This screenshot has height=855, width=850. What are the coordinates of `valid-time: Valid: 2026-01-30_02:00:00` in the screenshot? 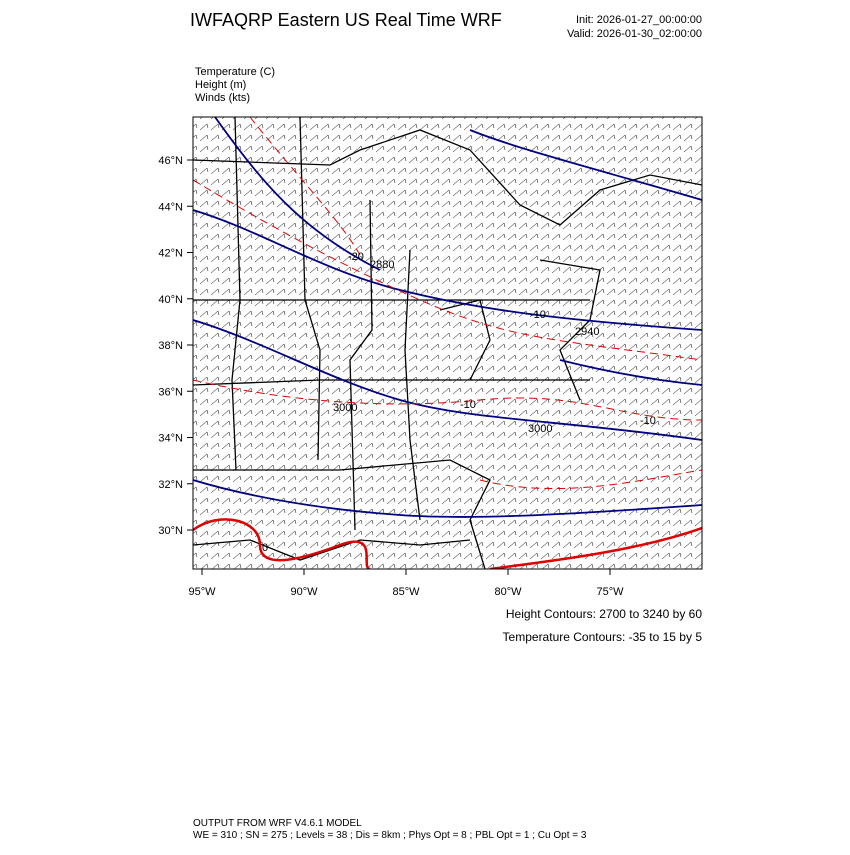 It's located at (634, 34).